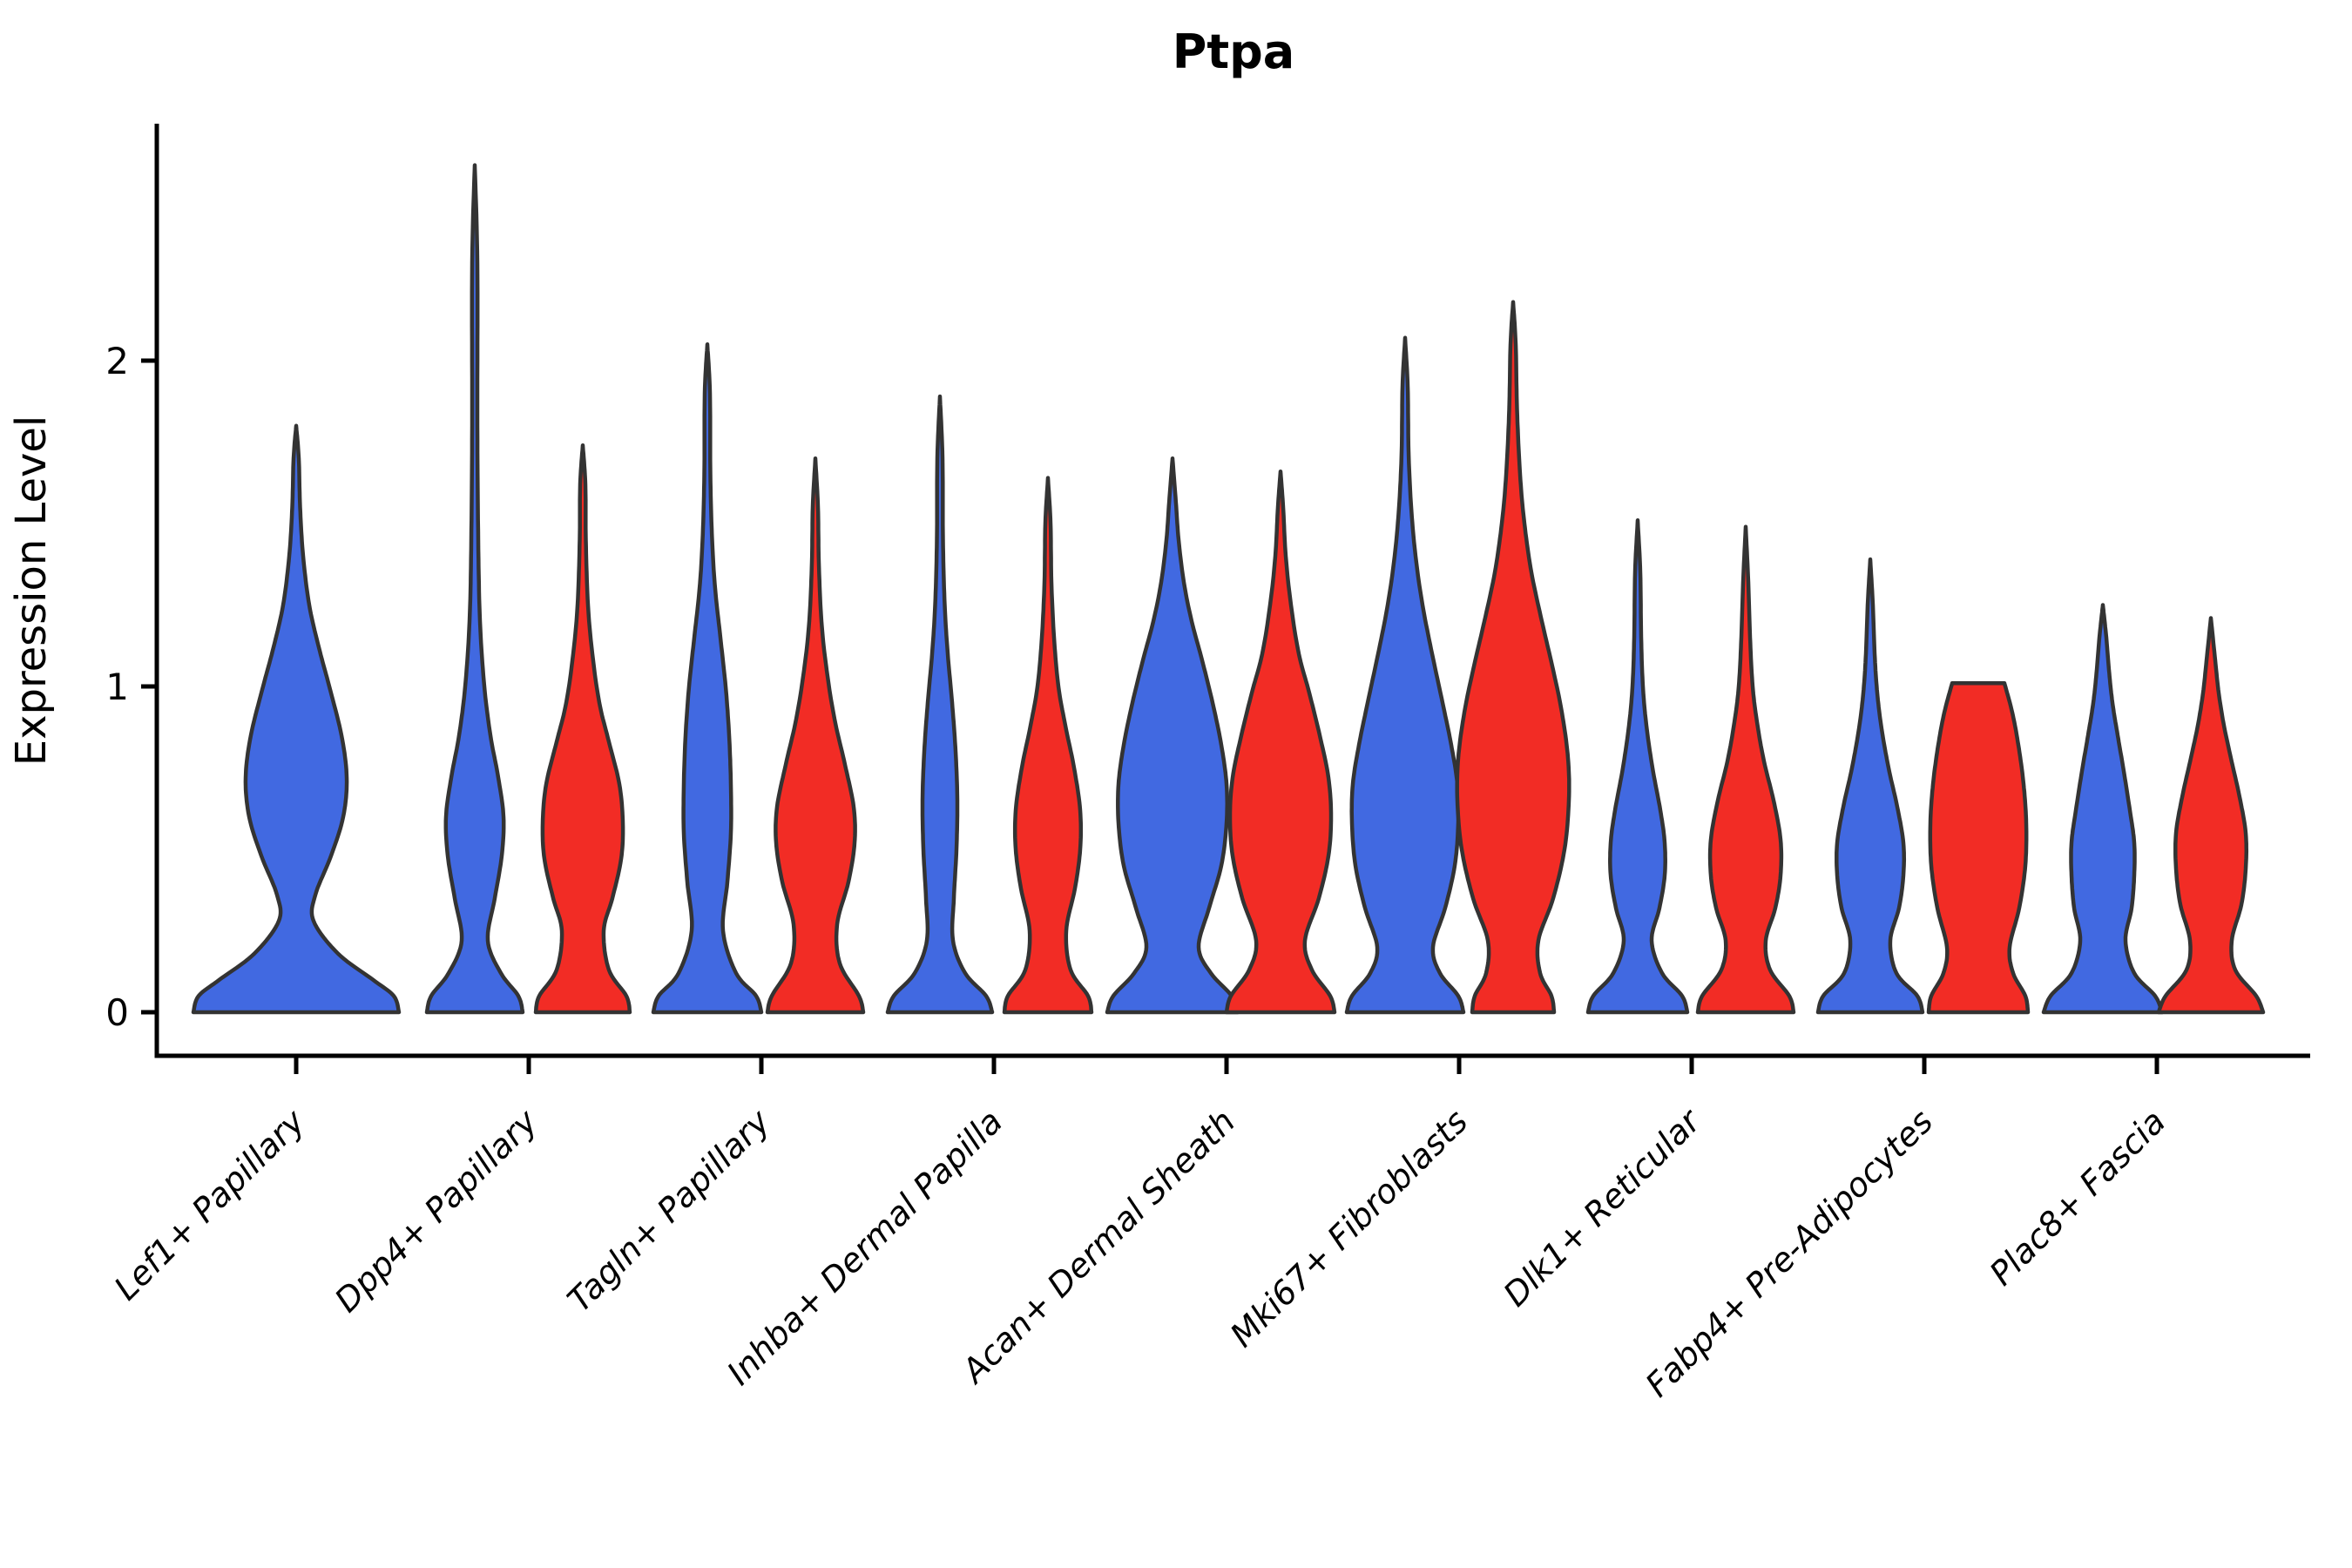 The width and height of the screenshot is (2352, 1568). What do you see at coordinates (582, 729) in the screenshot?
I see `violin-dpp4-papillary-red` at bounding box center [582, 729].